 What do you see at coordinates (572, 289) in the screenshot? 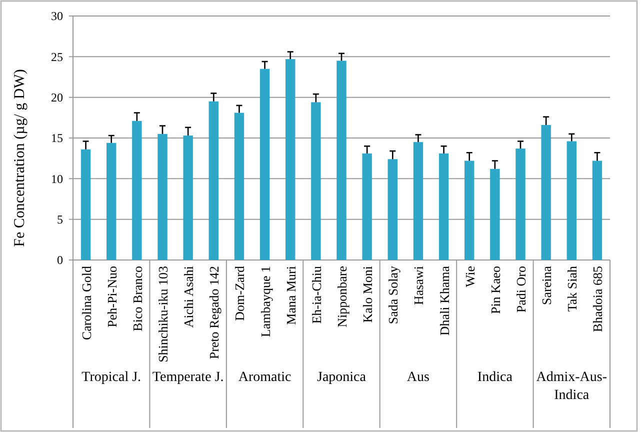
I see `x-tick-label: Tak Siah` at bounding box center [572, 289].